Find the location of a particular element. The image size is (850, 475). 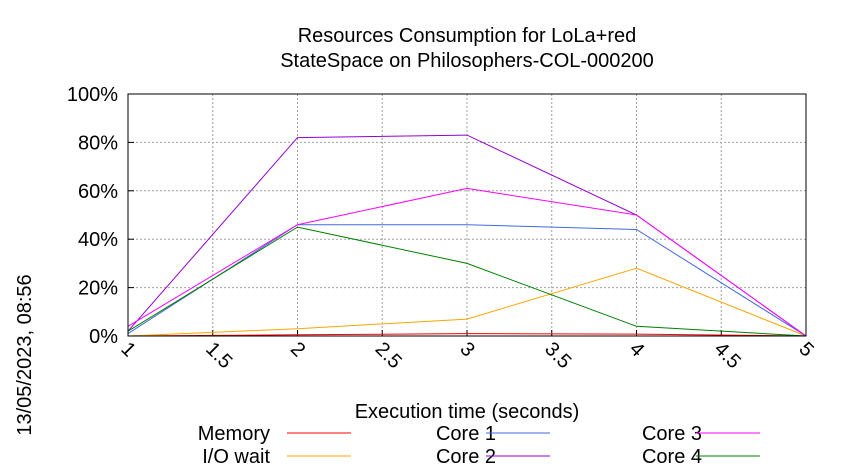

x-tick-label: 4 is located at coordinates (636, 349).